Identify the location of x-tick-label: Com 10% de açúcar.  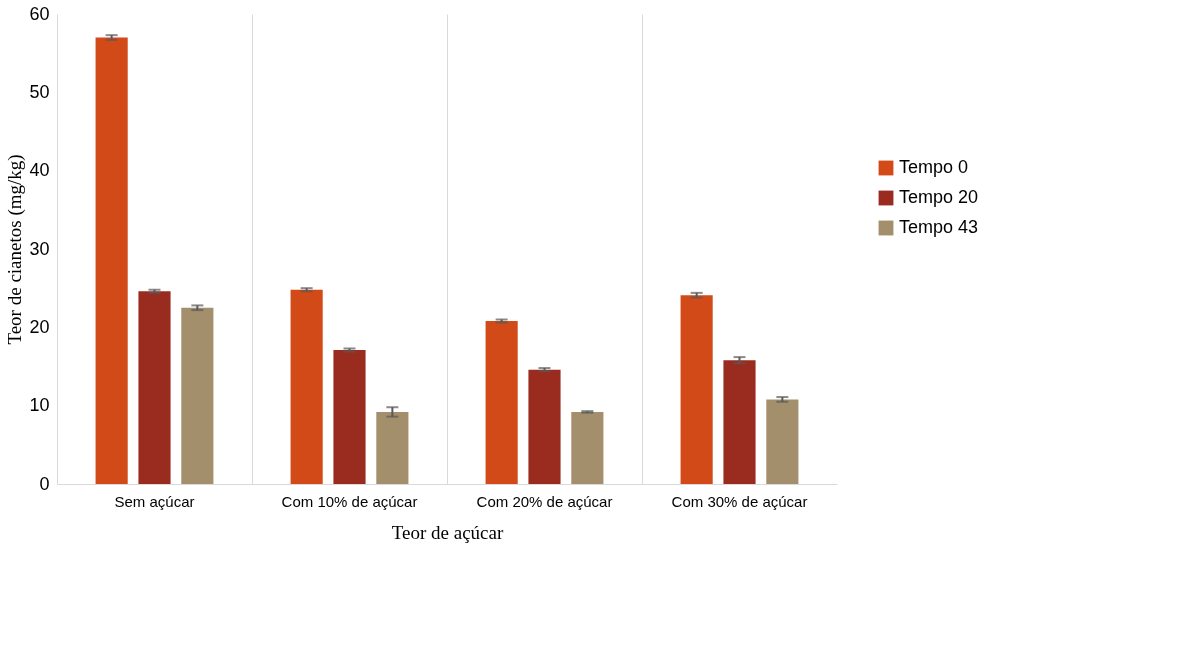
(349, 501).